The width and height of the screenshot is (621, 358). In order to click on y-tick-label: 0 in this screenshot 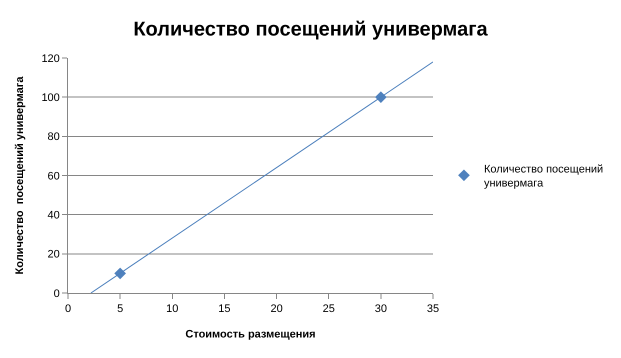, I will do `click(57, 294)`.